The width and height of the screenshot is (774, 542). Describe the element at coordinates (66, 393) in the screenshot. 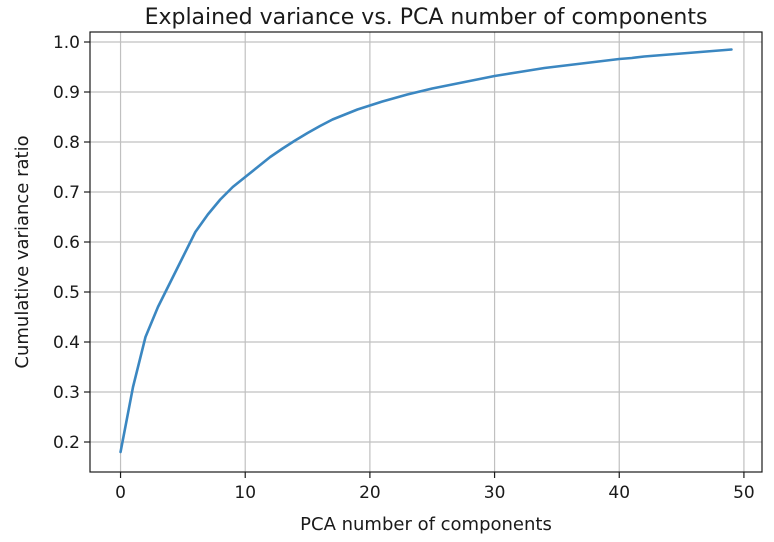

I see `y-tick-label: 0.3` at that location.